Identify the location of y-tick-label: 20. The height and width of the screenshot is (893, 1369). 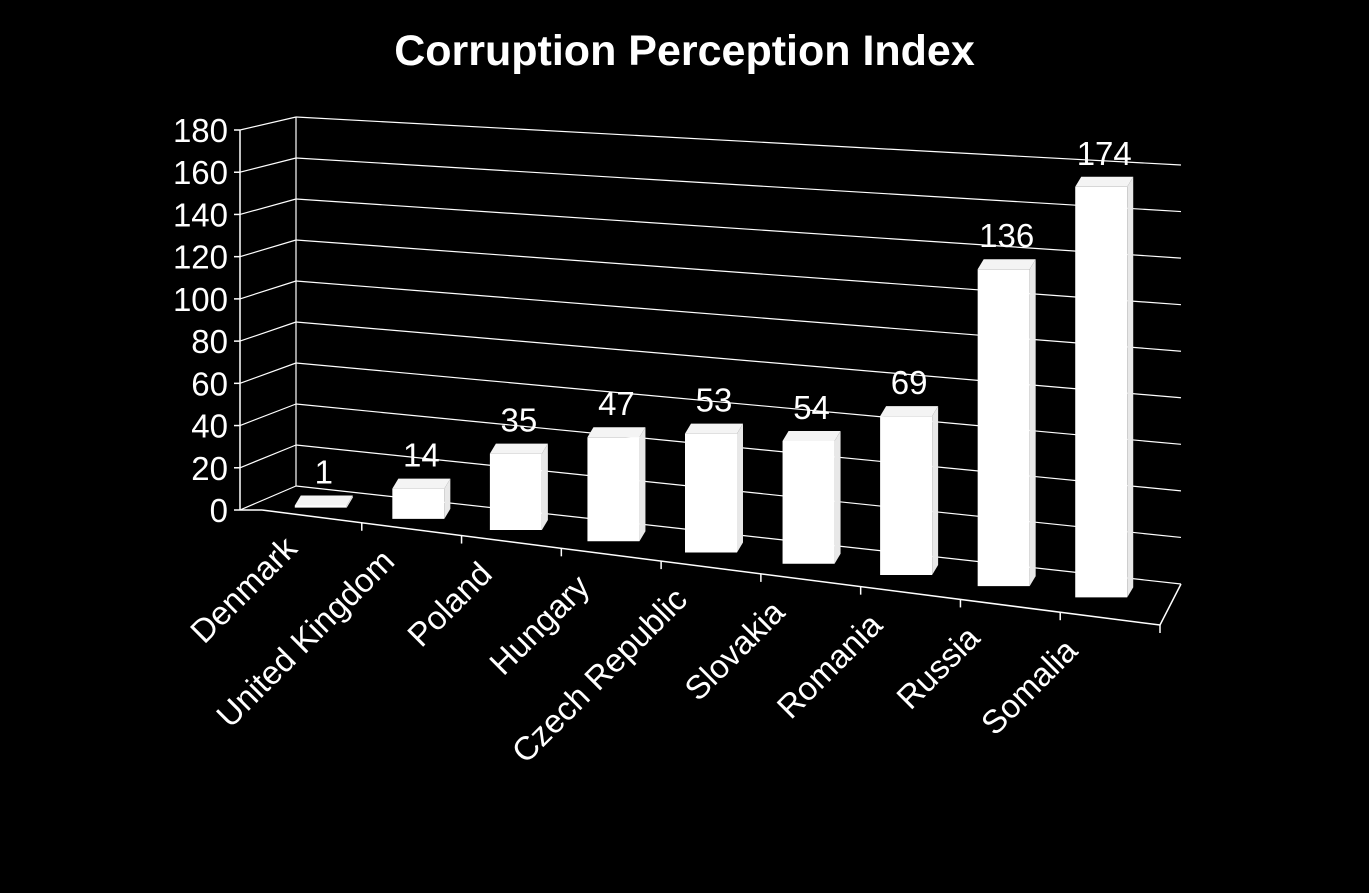
(209, 468).